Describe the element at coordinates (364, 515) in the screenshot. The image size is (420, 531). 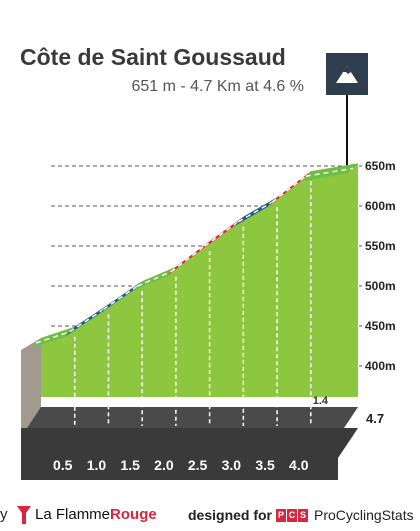
I see `procyclingstats-brand: ProCyclingStats` at that location.